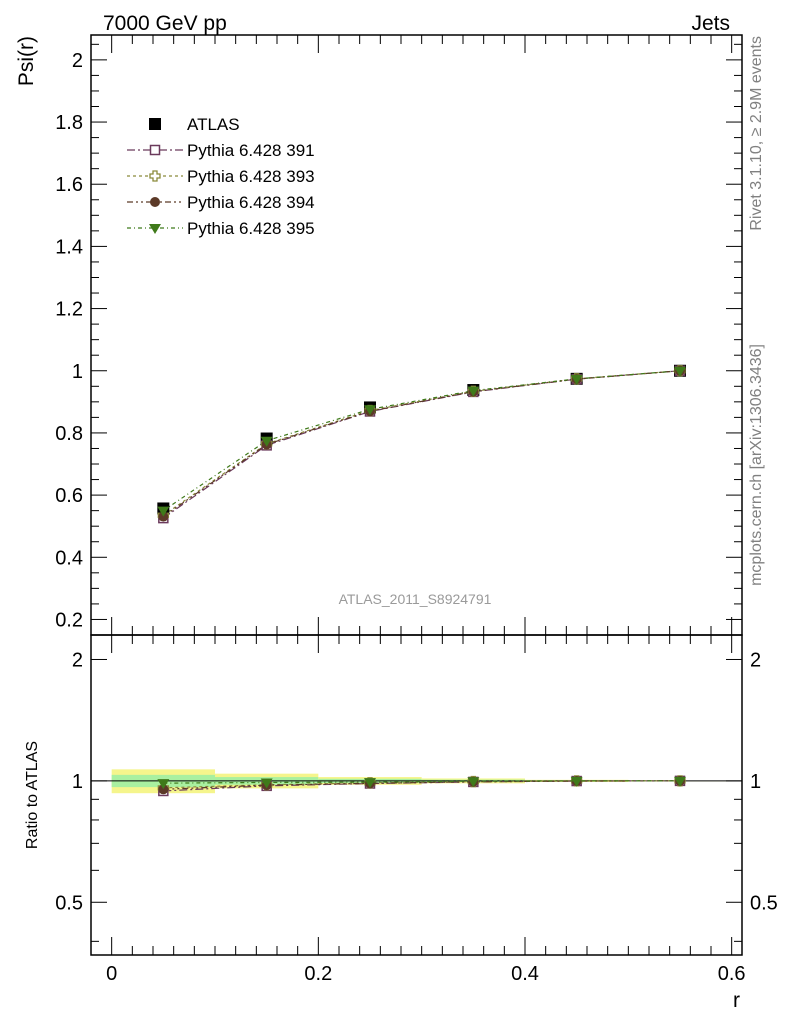 This screenshot has height=1024, width=786. What do you see at coordinates (251, 202) in the screenshot?
I see `legend-label: Pythia 6.428 394` at bounding box center [251, 202].